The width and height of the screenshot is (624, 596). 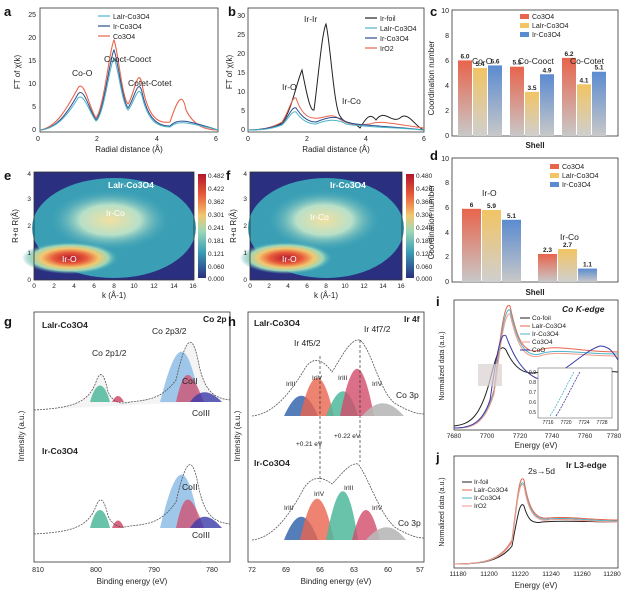 What do you see at coordinates (215, 319) in the screenshot?
I see `g-corner: Co 2p` at bounding box center [215, 319].